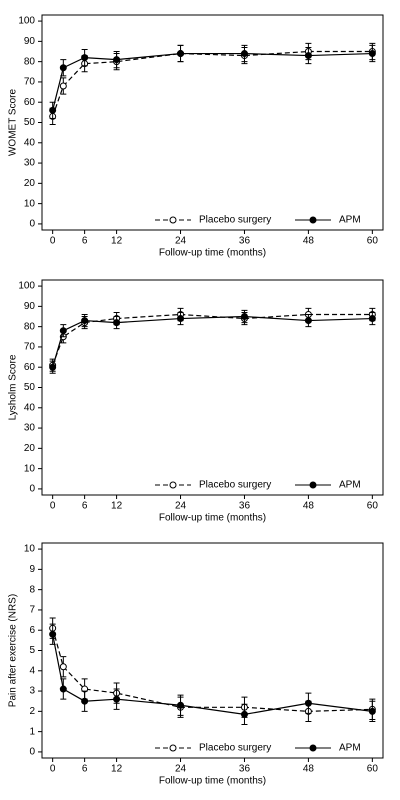  I want to click on y-tick-label: 1, so click(32, 731).